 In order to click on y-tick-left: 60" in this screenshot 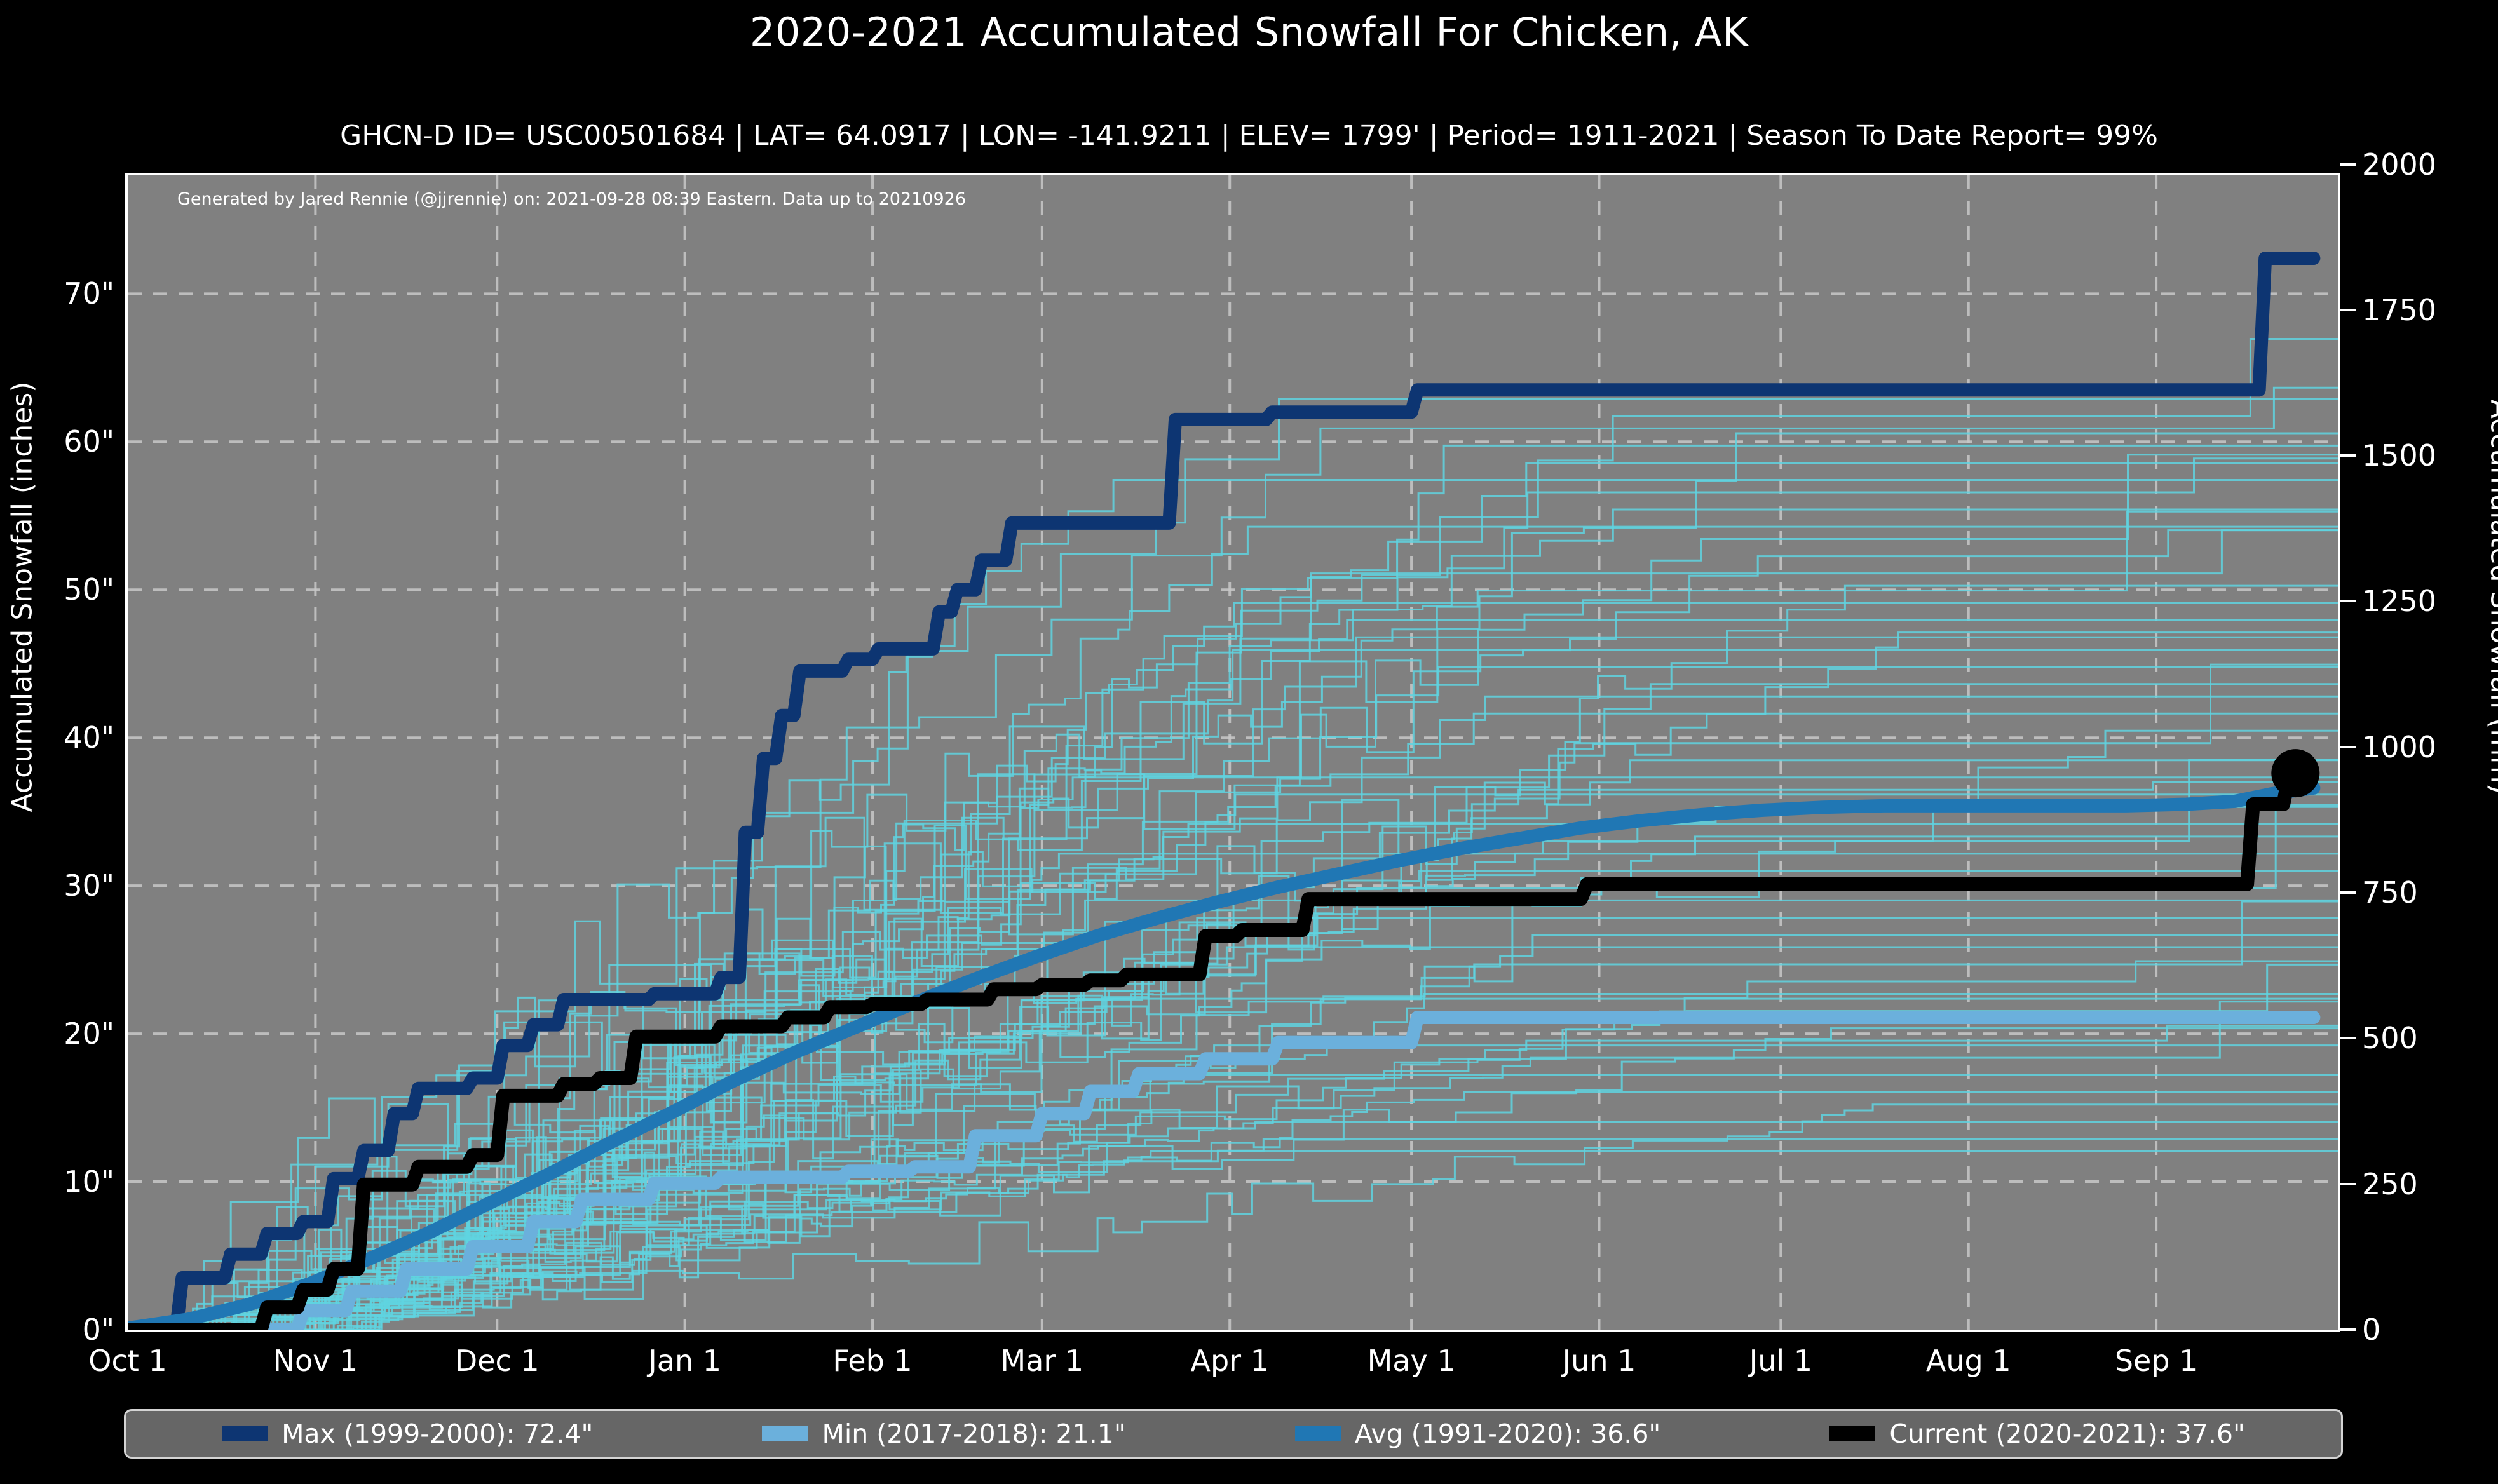, I will do `click(89, 441)`.